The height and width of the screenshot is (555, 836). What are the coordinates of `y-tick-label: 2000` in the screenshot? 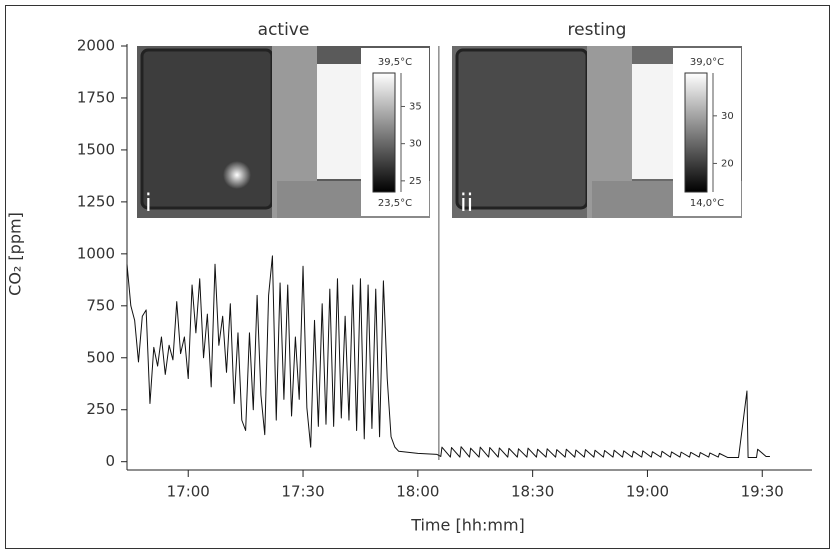 It's located at (96, 46).